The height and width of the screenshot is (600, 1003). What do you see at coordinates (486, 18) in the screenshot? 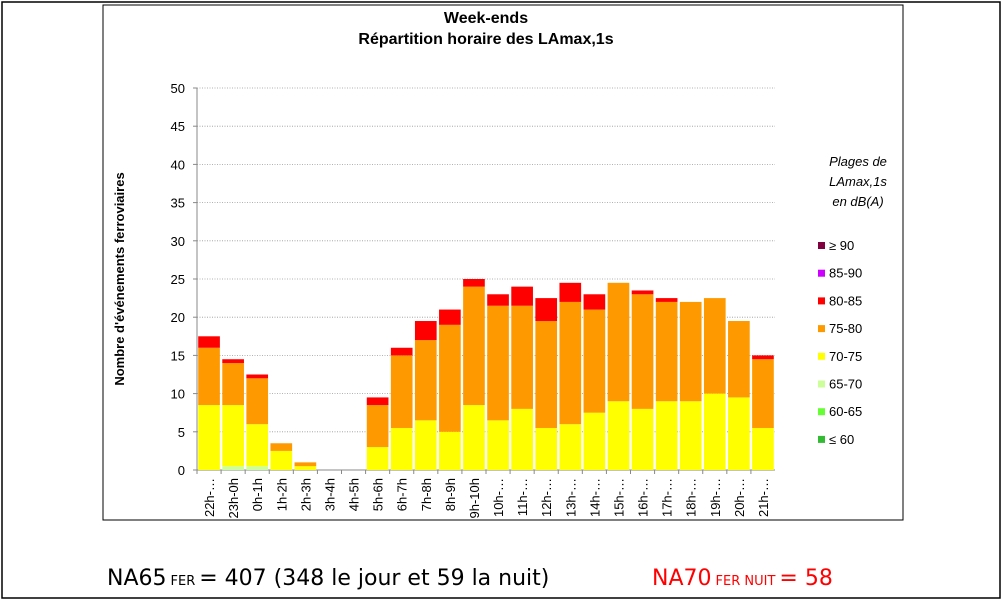
I see `chart-title: Week-ends` at bounding box center [486, 18].